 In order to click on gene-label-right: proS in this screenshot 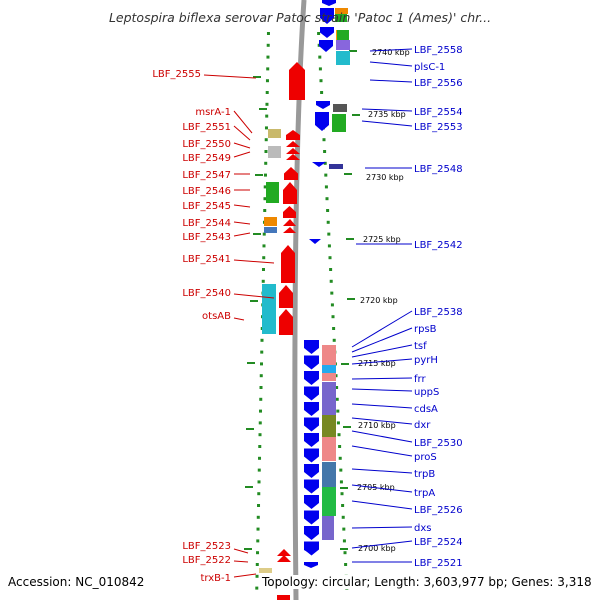, I will do `click(425, 457)`.